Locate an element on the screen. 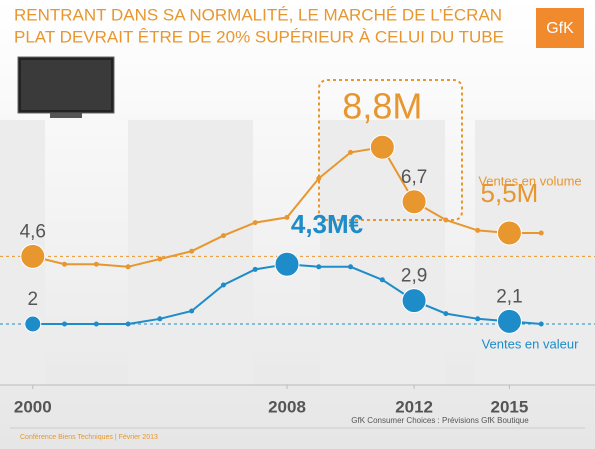  data-label: 2 is located at coordinates (32, 299).